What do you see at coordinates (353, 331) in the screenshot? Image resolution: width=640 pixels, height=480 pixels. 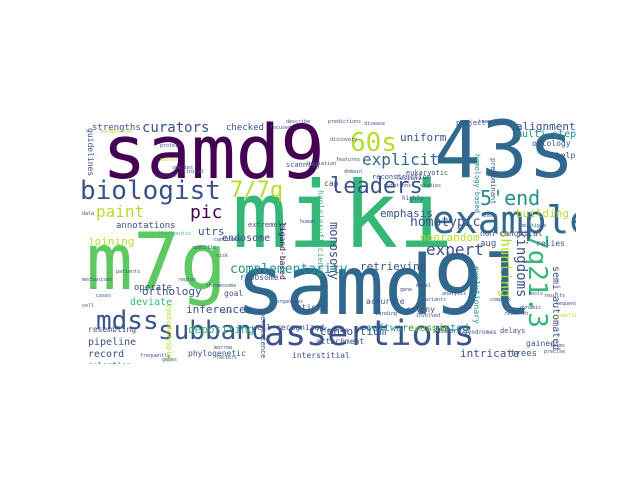 I see `word-consortium: consortium` at bounding box center [353, 331].